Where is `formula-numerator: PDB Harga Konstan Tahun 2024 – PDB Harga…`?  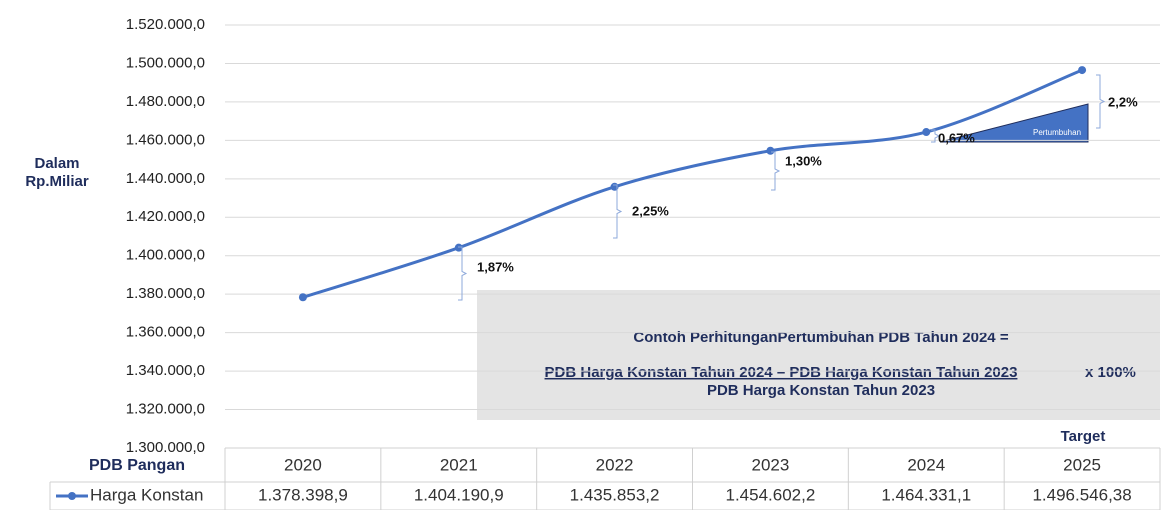 formula-numerator: PDB Harga Konstan Tahun 2024 – PDB Harga… is located at coordinates (781, 372).